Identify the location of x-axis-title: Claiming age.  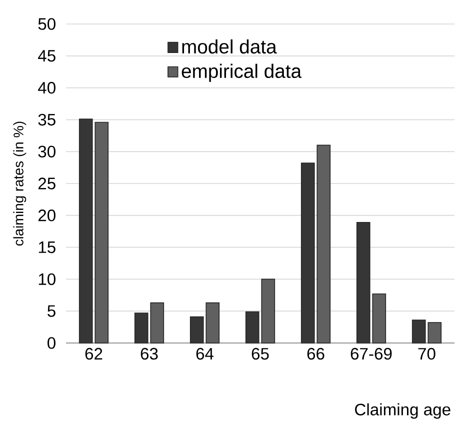
(402, 411).